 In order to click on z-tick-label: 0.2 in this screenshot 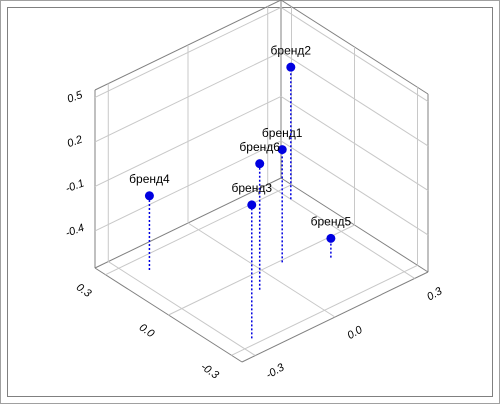, I will do `click(75, 142)`.